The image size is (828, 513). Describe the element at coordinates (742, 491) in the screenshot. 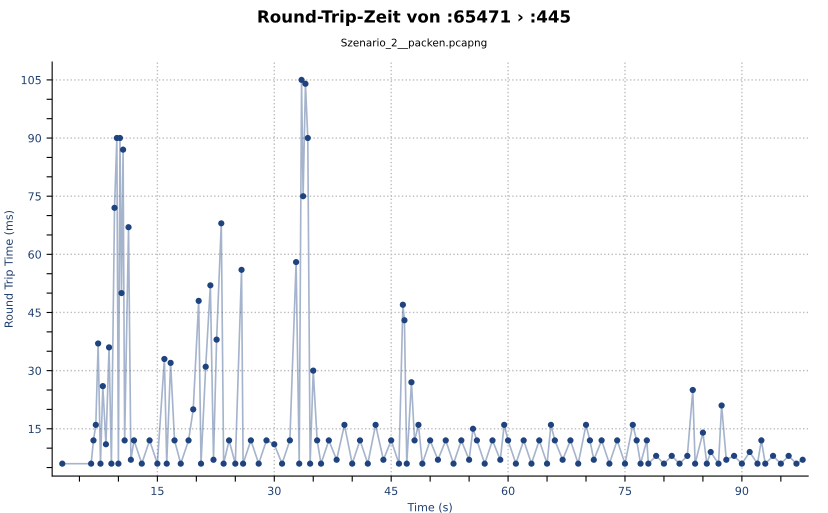

I see `x-tick-label: 90` at that location.